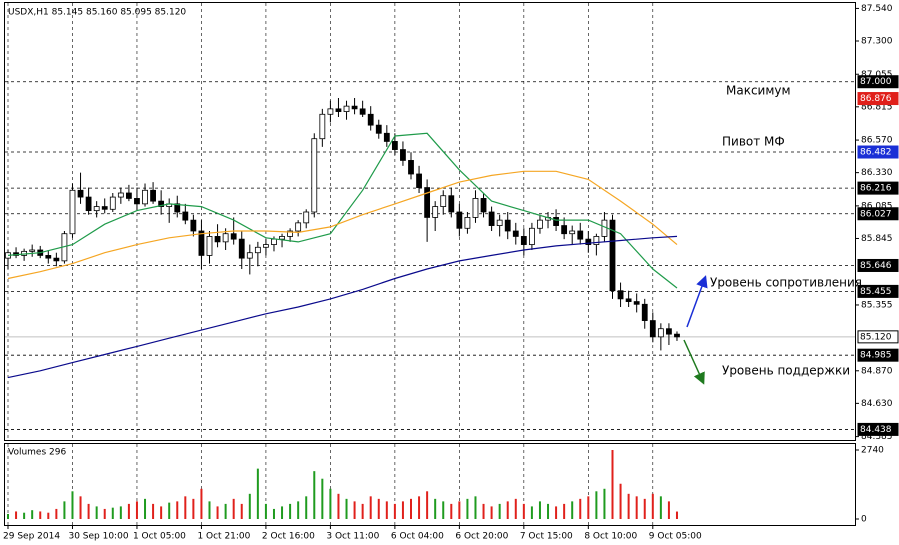 This screenshot has height=545, width=899. What do you see at coordinates (546, 537) in the screenshot?
I see `x-tick-label: 7 Oct 15:00` at bounding box center [546, 537].